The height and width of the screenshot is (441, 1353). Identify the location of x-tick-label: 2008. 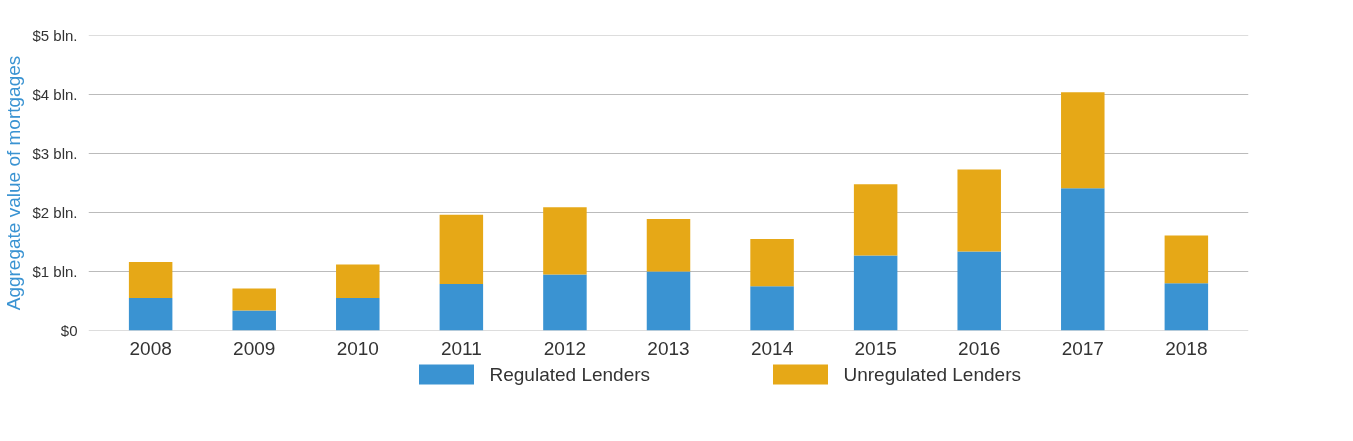
(150, 348).